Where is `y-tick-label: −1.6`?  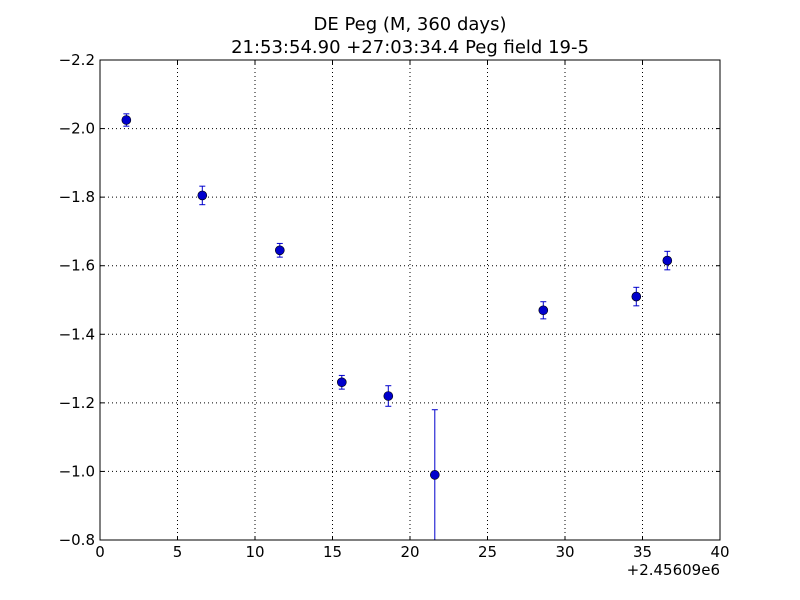
y-tick-label: −1.6 is located at coordinates (77, 266).